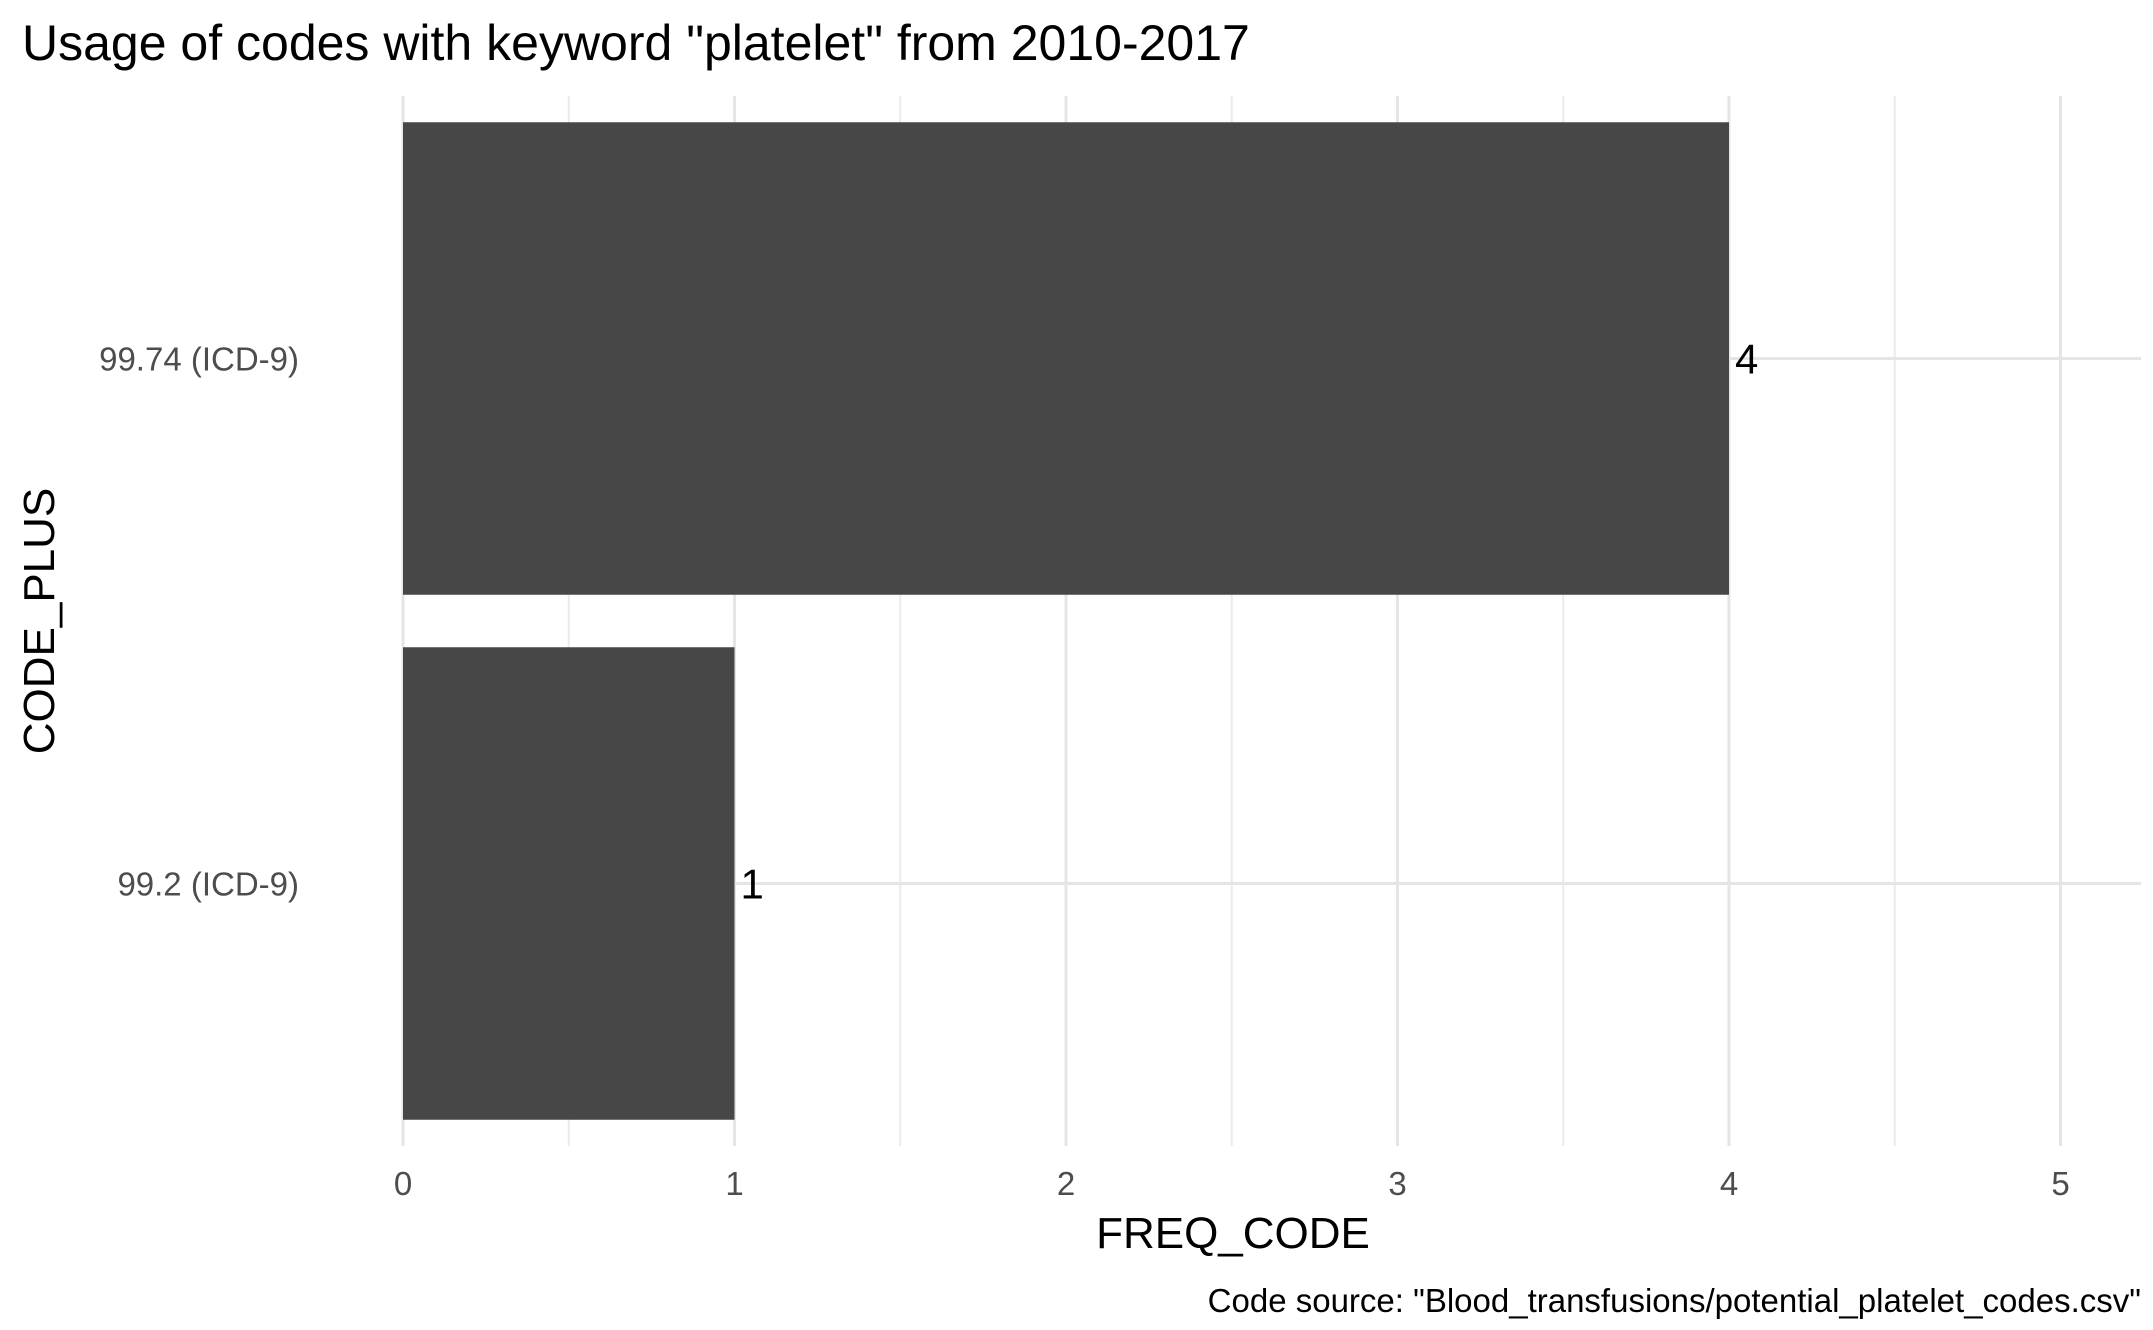 The height and width of the screenshot is (1330, 2153). I want to click on y-axis-title: CODE_PLUS, so click(39, 621).